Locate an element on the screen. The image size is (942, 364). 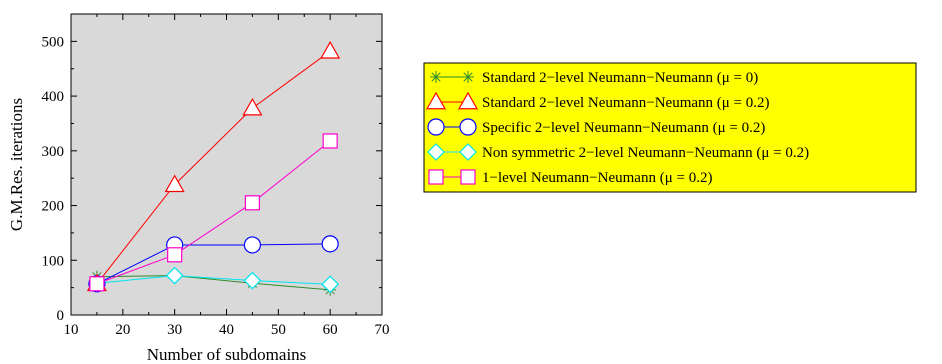
legend-entry: 1−level Neumann−Neumann (μ = 0.2) is located at coordinates (570, 177).